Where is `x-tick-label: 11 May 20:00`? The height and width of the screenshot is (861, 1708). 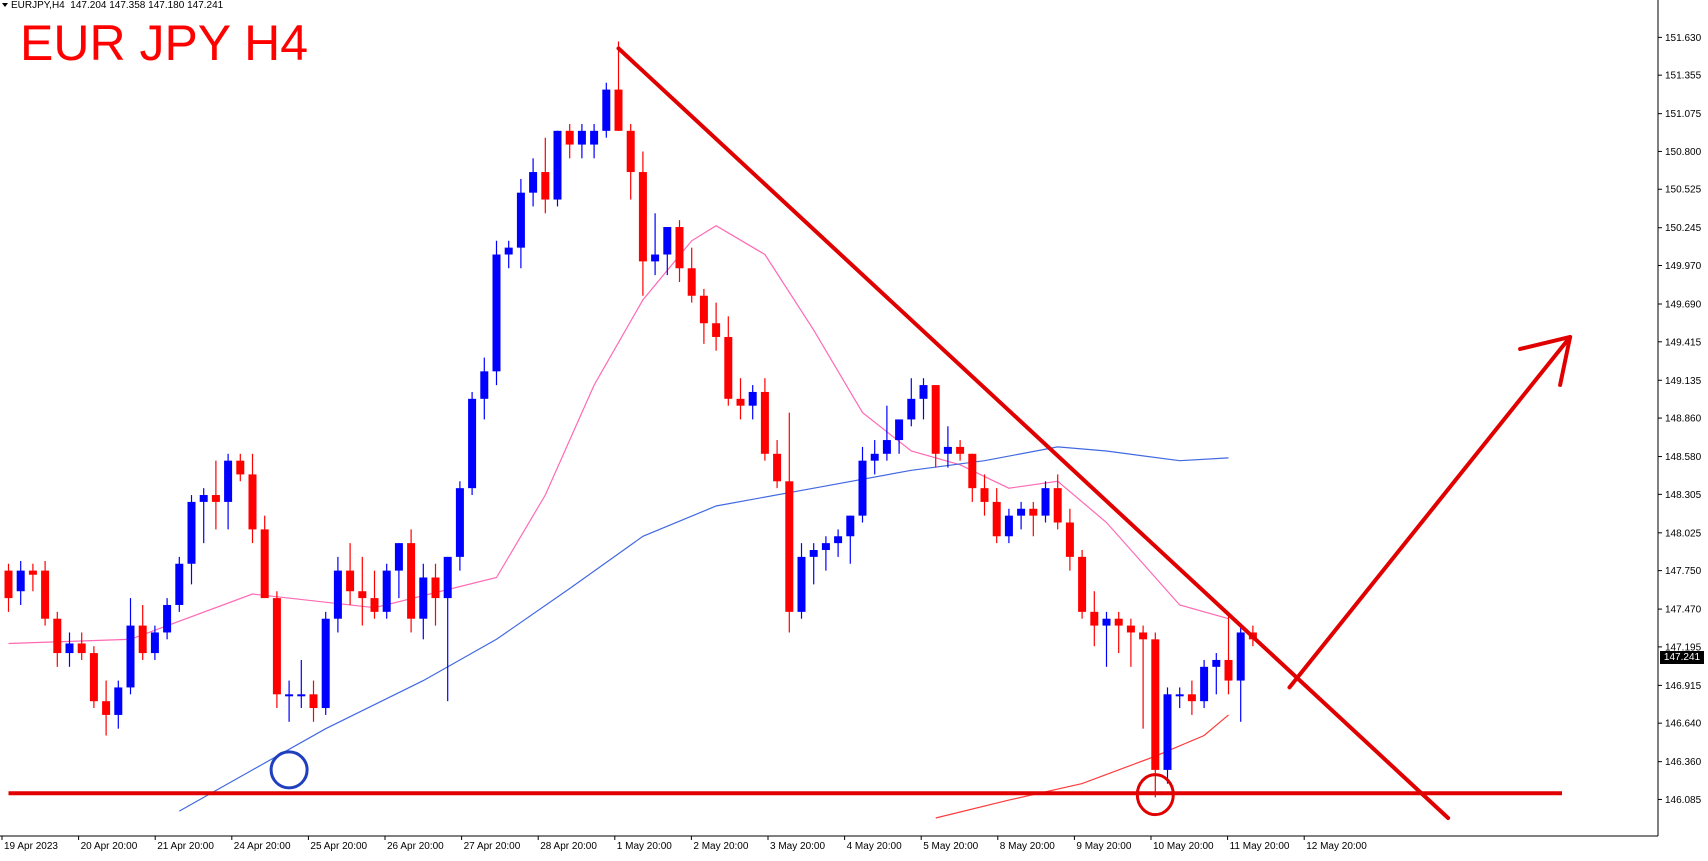
x-tick-label: 11 May 20:00 is located at coordinates (1260, 846).